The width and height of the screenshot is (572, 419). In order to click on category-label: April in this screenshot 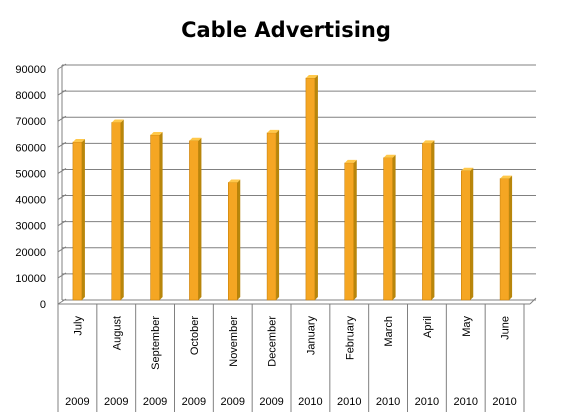, I will do `click(428, 327)`.